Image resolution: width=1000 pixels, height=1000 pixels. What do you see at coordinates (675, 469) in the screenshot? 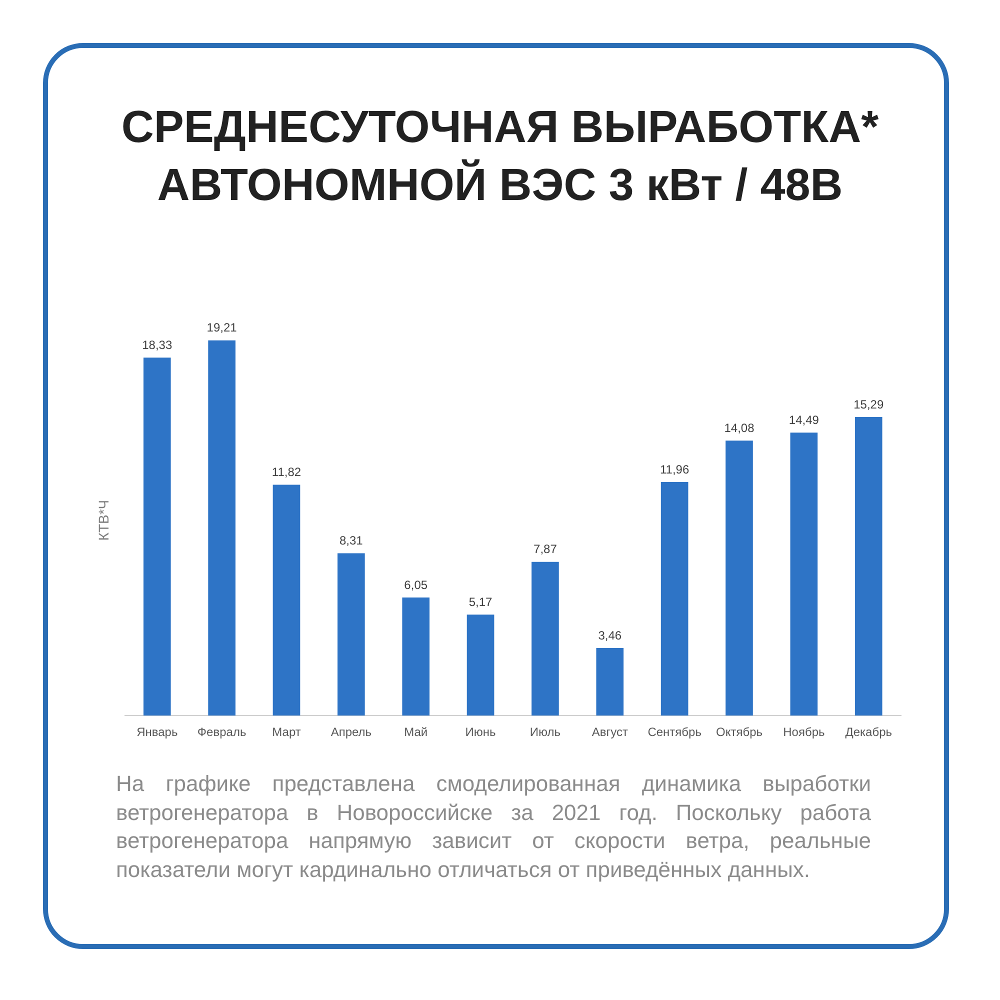
I see `data-label: 11,96` at bounding box center [675, 469].